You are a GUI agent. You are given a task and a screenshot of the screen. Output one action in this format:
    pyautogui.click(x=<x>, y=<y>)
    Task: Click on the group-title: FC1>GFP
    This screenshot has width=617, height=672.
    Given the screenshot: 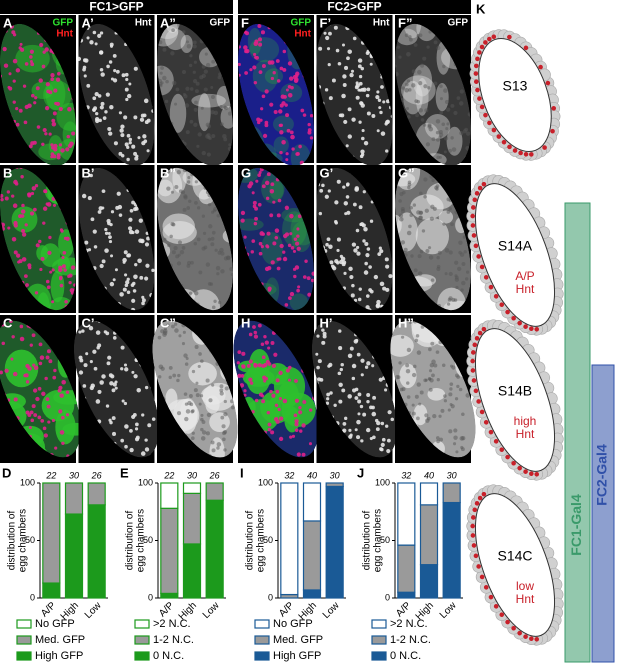 What is the action you would take?
    pyautogui.click(x=116, y=7)
    